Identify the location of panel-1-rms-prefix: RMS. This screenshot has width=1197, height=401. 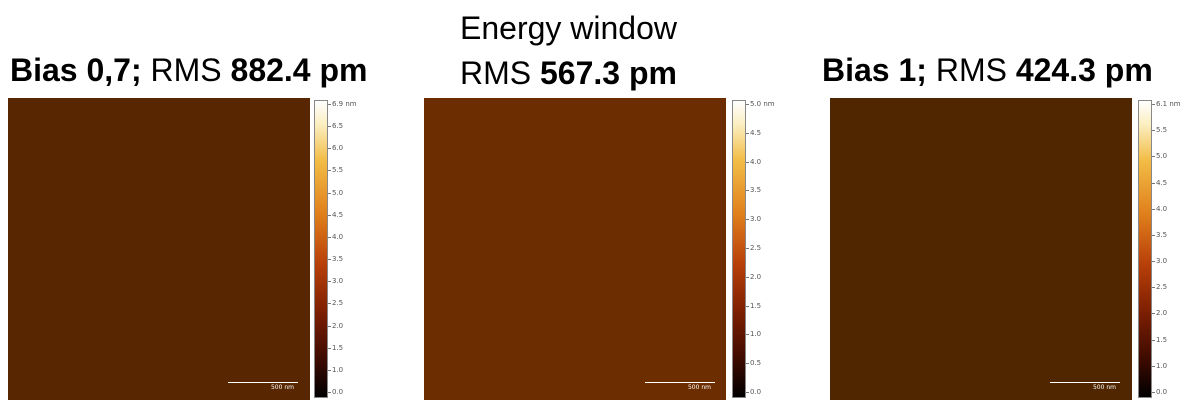
(186, 70).